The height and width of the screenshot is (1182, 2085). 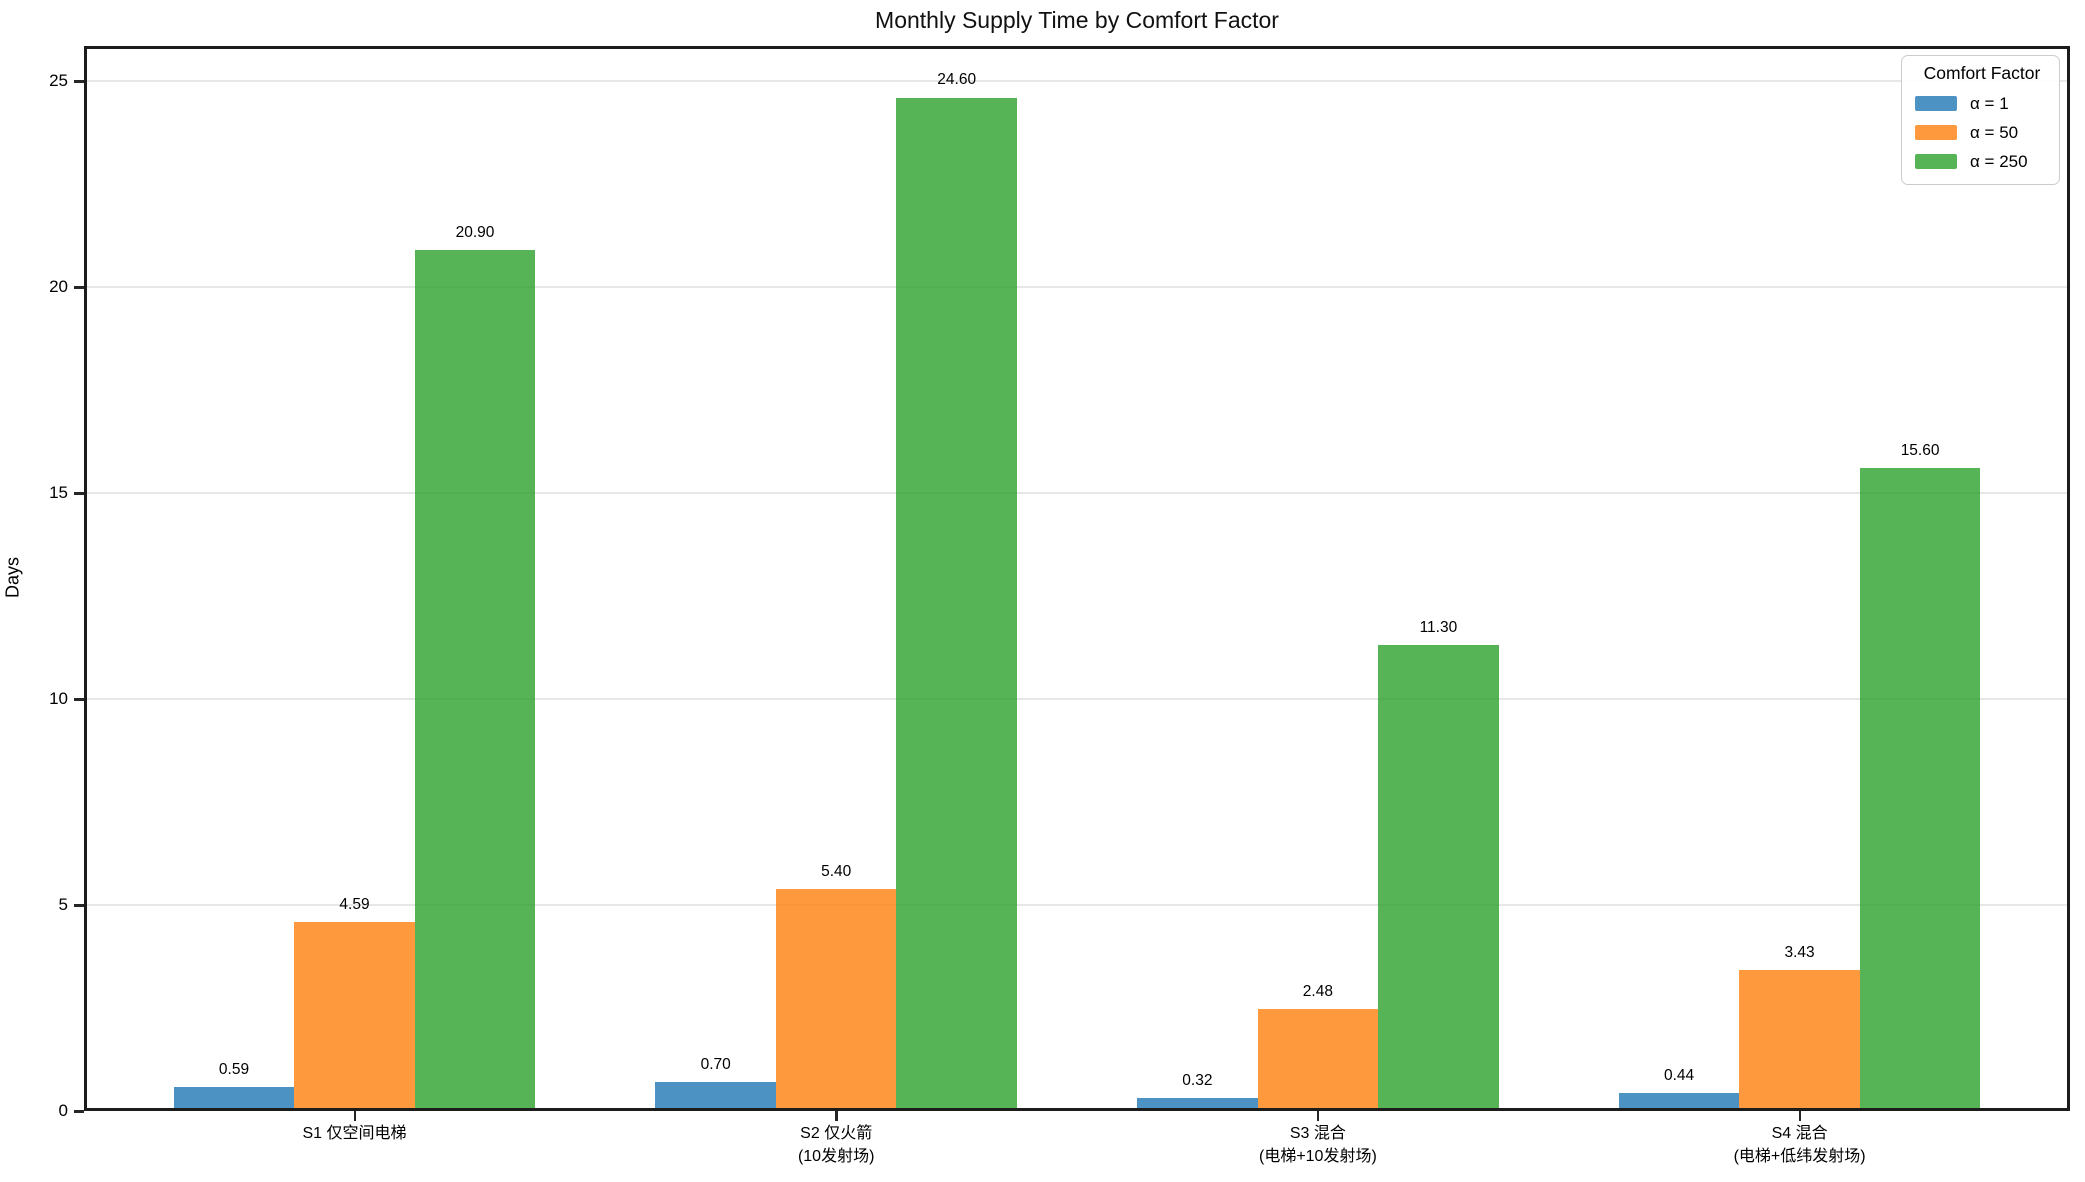 I want to click on legend-row: α = 1, so click(x=1982, y=103).